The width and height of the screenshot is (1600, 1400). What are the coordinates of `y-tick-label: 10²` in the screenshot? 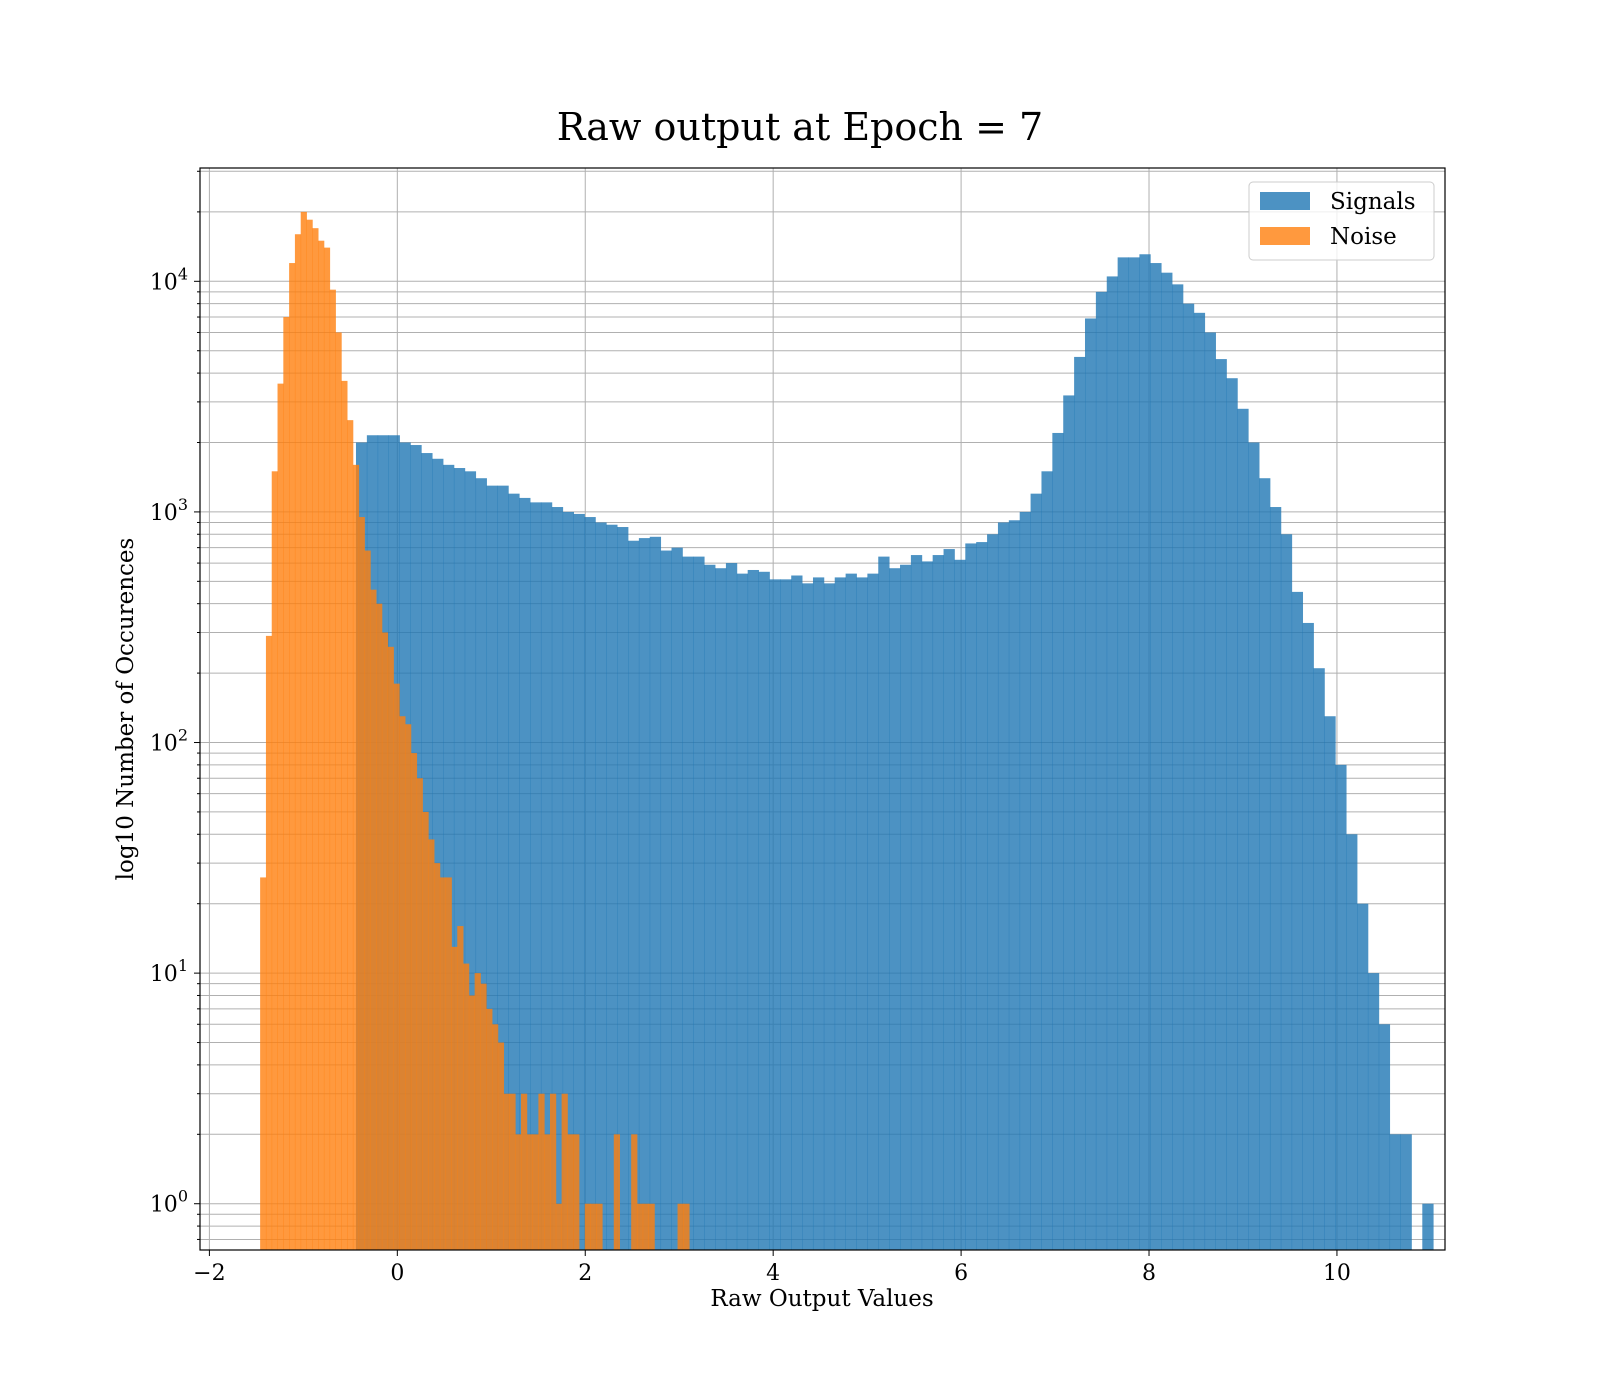 It's located at (169, 741).